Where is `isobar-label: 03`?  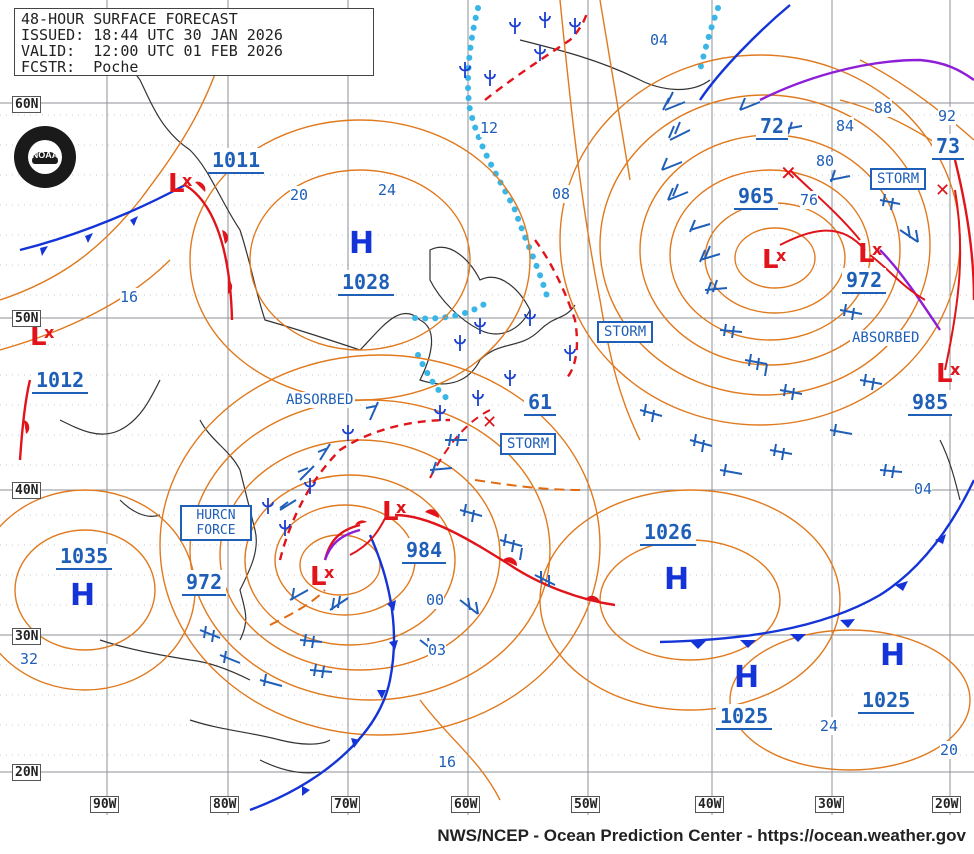
isobar-label: 03 is located at coordinates (437, 650).